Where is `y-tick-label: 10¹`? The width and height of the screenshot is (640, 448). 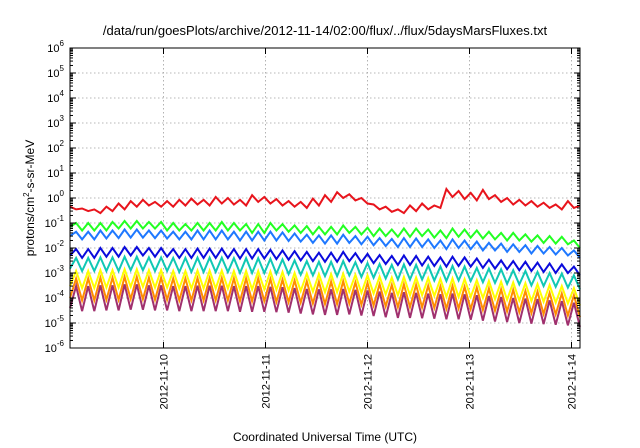 y-tick-label: 10¹ is located at coordinates (55, 172).